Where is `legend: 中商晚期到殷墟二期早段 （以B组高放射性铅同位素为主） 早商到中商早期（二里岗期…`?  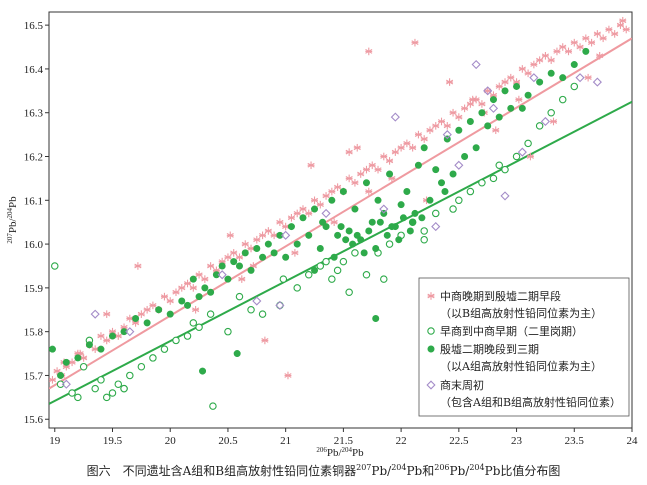 legend: 中商晚期到殷墟二期早段 （以B组高放射性铅同位素为主） 早商到中商早期（二里岗期… is located at coordinates (524, 347).